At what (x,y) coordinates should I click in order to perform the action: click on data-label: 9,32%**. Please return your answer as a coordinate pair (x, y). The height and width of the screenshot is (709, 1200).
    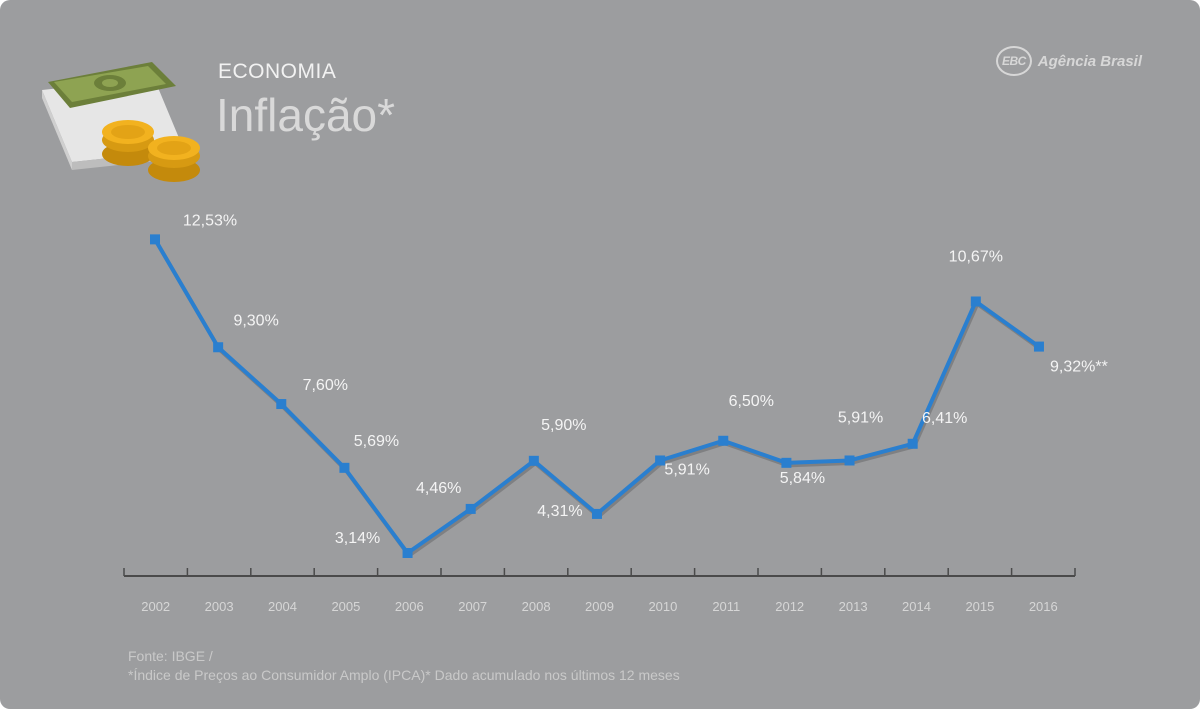
    Looking at the image, I should click on (1079, 367).